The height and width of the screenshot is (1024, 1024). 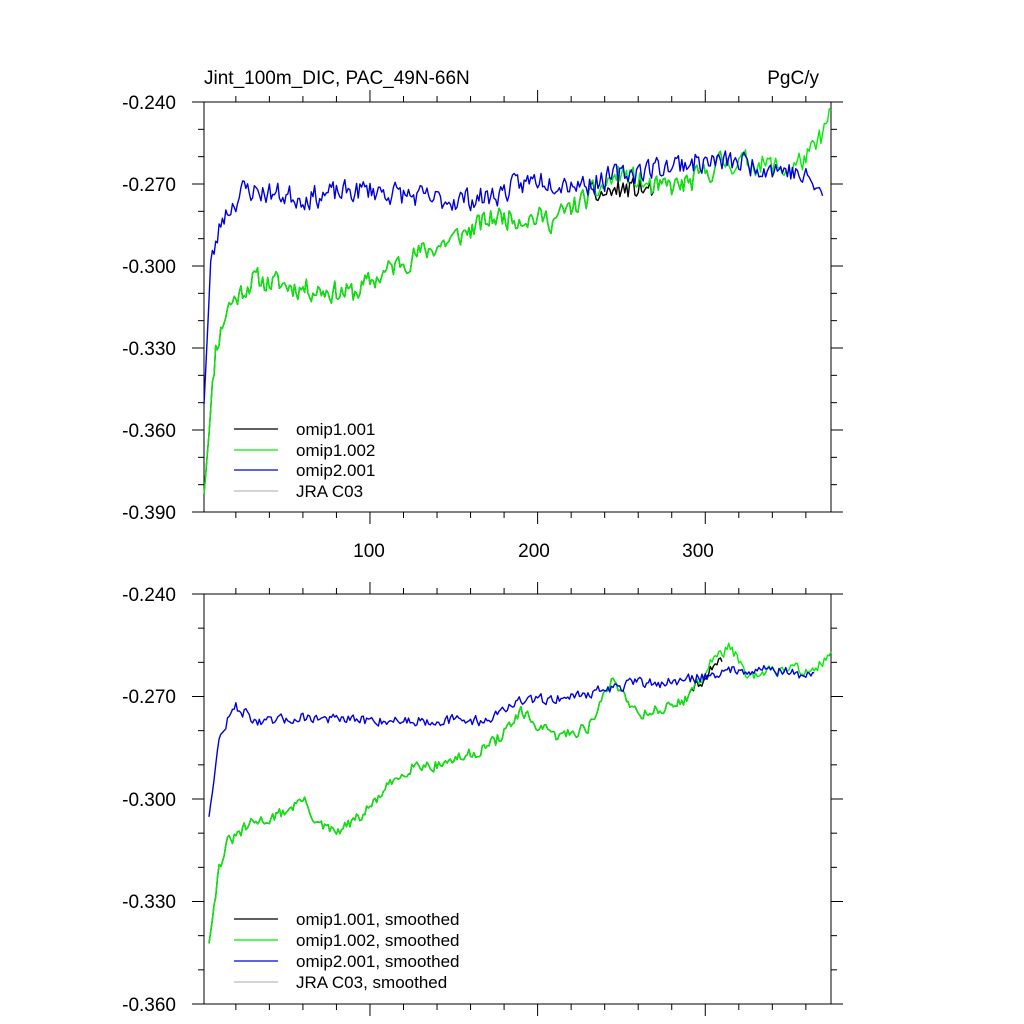 I want to click on series-line-omip2-001-smoothed, so click(x=511, y=741).